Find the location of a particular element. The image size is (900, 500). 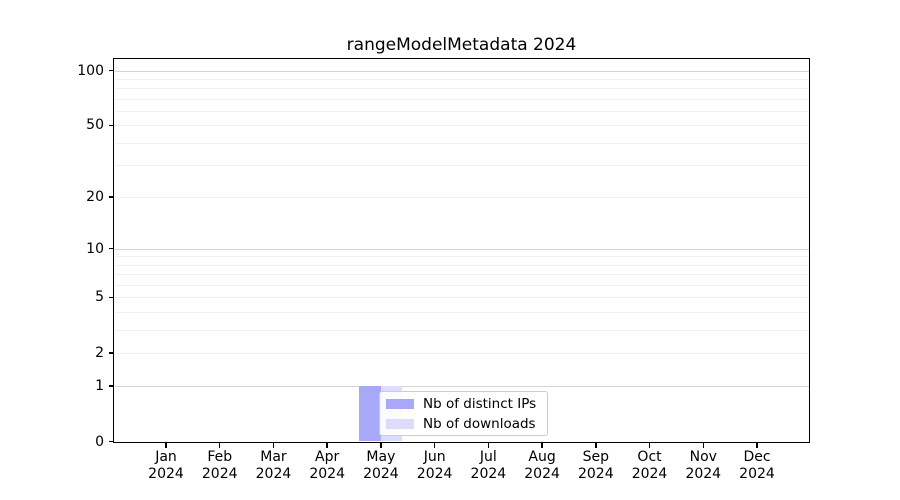

x-tick-label: Jun 2024 is located at coordinates (434, 465).